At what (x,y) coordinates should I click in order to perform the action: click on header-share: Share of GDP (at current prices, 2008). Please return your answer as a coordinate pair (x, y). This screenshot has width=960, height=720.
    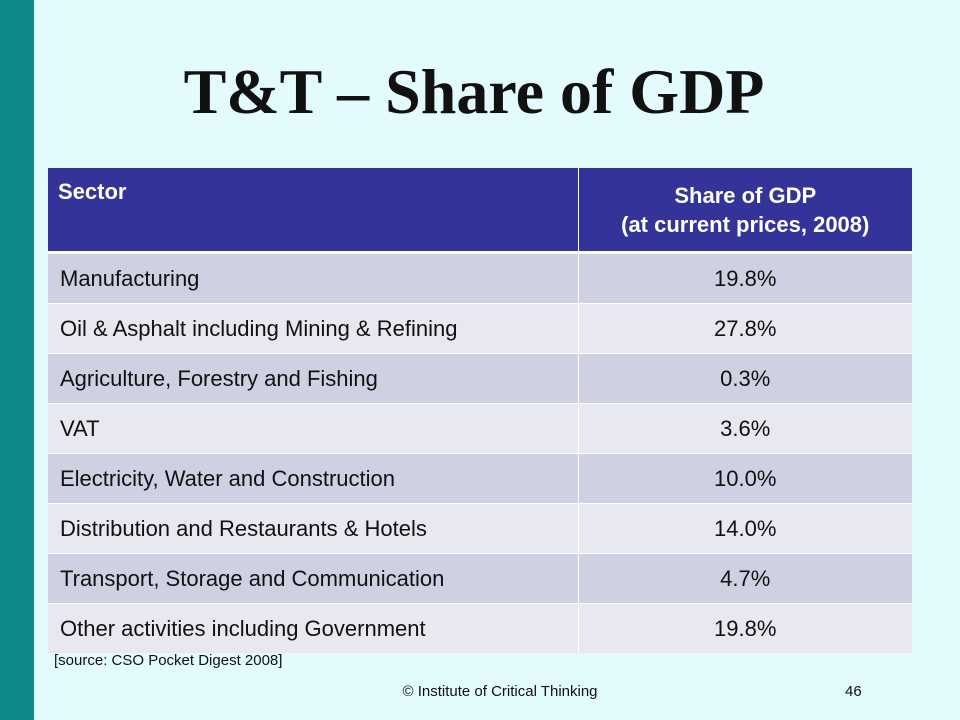
    Looking at the image, I should click on (744, 211).